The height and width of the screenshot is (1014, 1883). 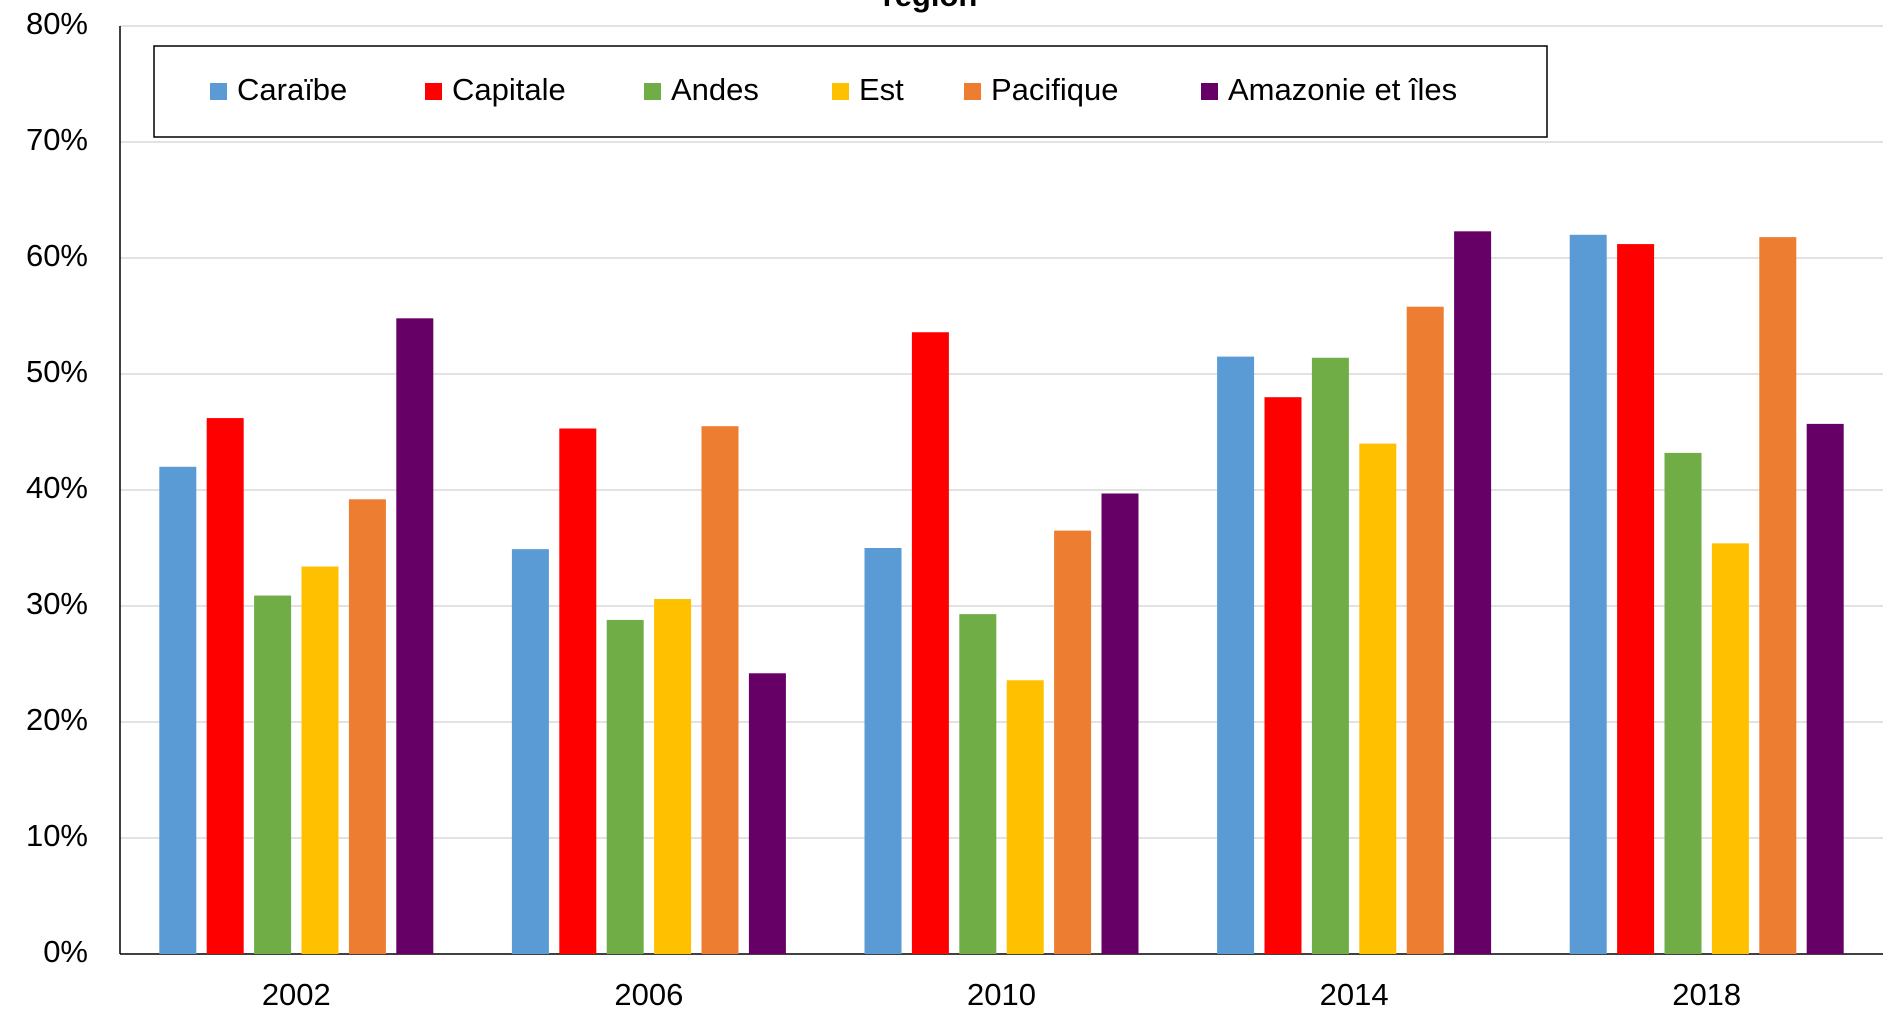 What do you see at coordinates (65, 951) in the screenshot?
I see `y-tick-label: 0%` at bounding box center [65, 951].